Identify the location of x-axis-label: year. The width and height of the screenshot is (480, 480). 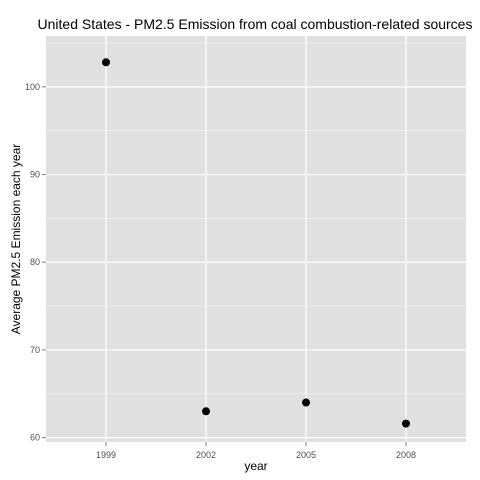
(255, 466).